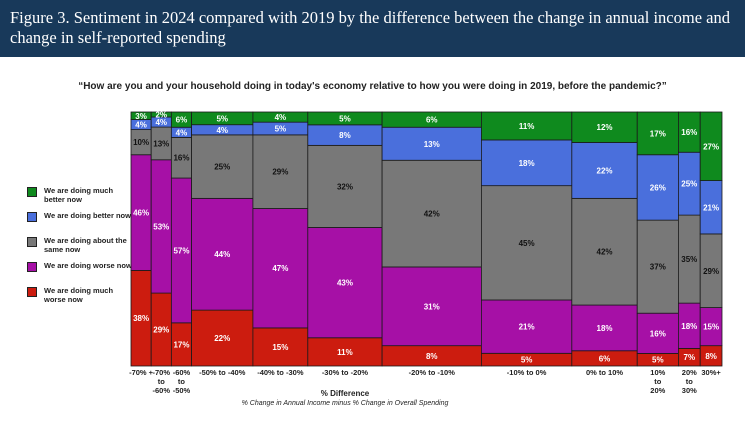 This screenshot has height=422, width=745. Describe the element at coordinates (432, 372) in the screenshot. I see `x-tick-label: -20% to -10%` at that location.